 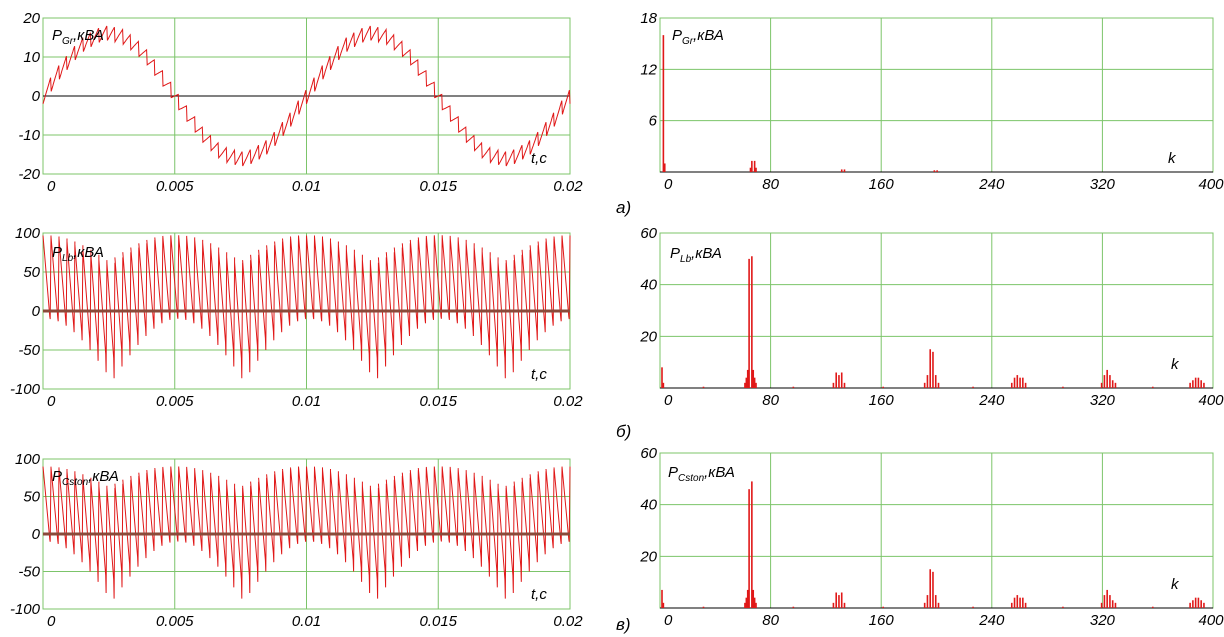 What do you see at coordinates (623, 431) in the screenshot?
I see `panel-letter: б)` at bounding box center [623, 431].